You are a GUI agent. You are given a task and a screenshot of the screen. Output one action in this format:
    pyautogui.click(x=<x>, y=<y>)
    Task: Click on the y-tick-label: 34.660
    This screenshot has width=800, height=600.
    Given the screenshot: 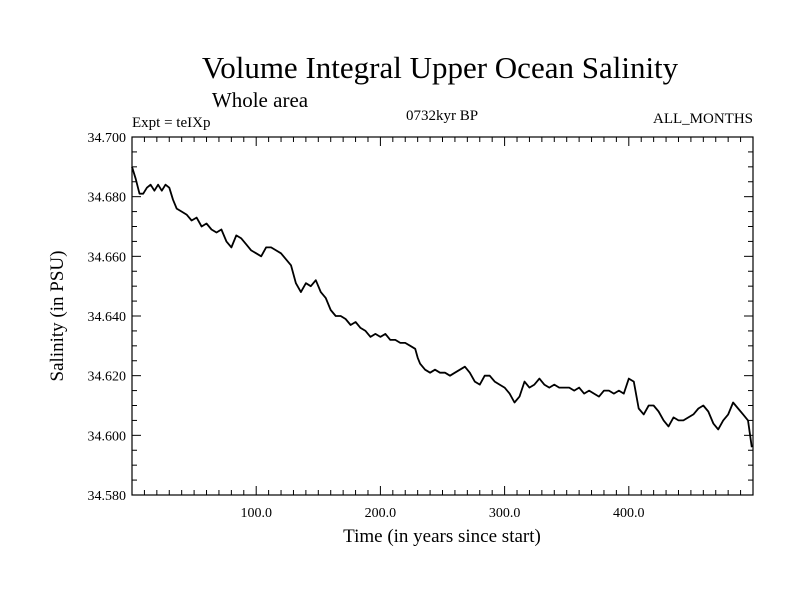 What is the action you would take?
    pyautogui.click(x=107, y=257)
    